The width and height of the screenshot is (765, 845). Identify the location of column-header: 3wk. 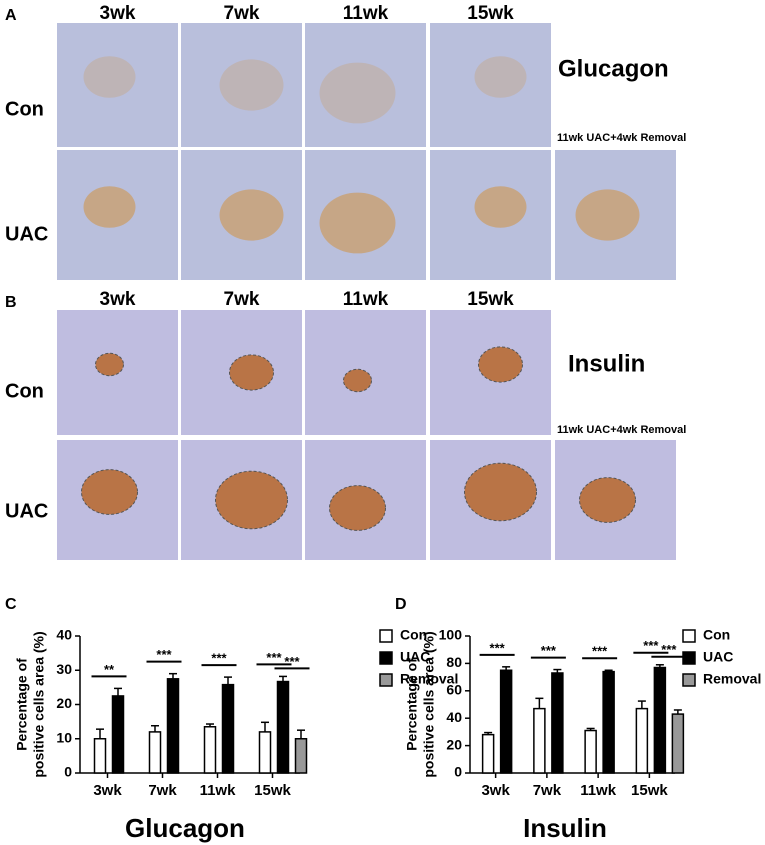
(118, 13).